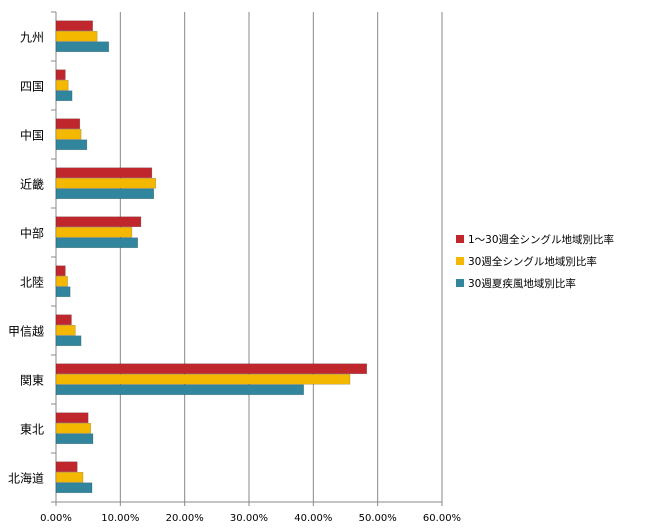 This screenshot has width=650, height=530. I want to click on category-label: 近畿, so click(32, 185).